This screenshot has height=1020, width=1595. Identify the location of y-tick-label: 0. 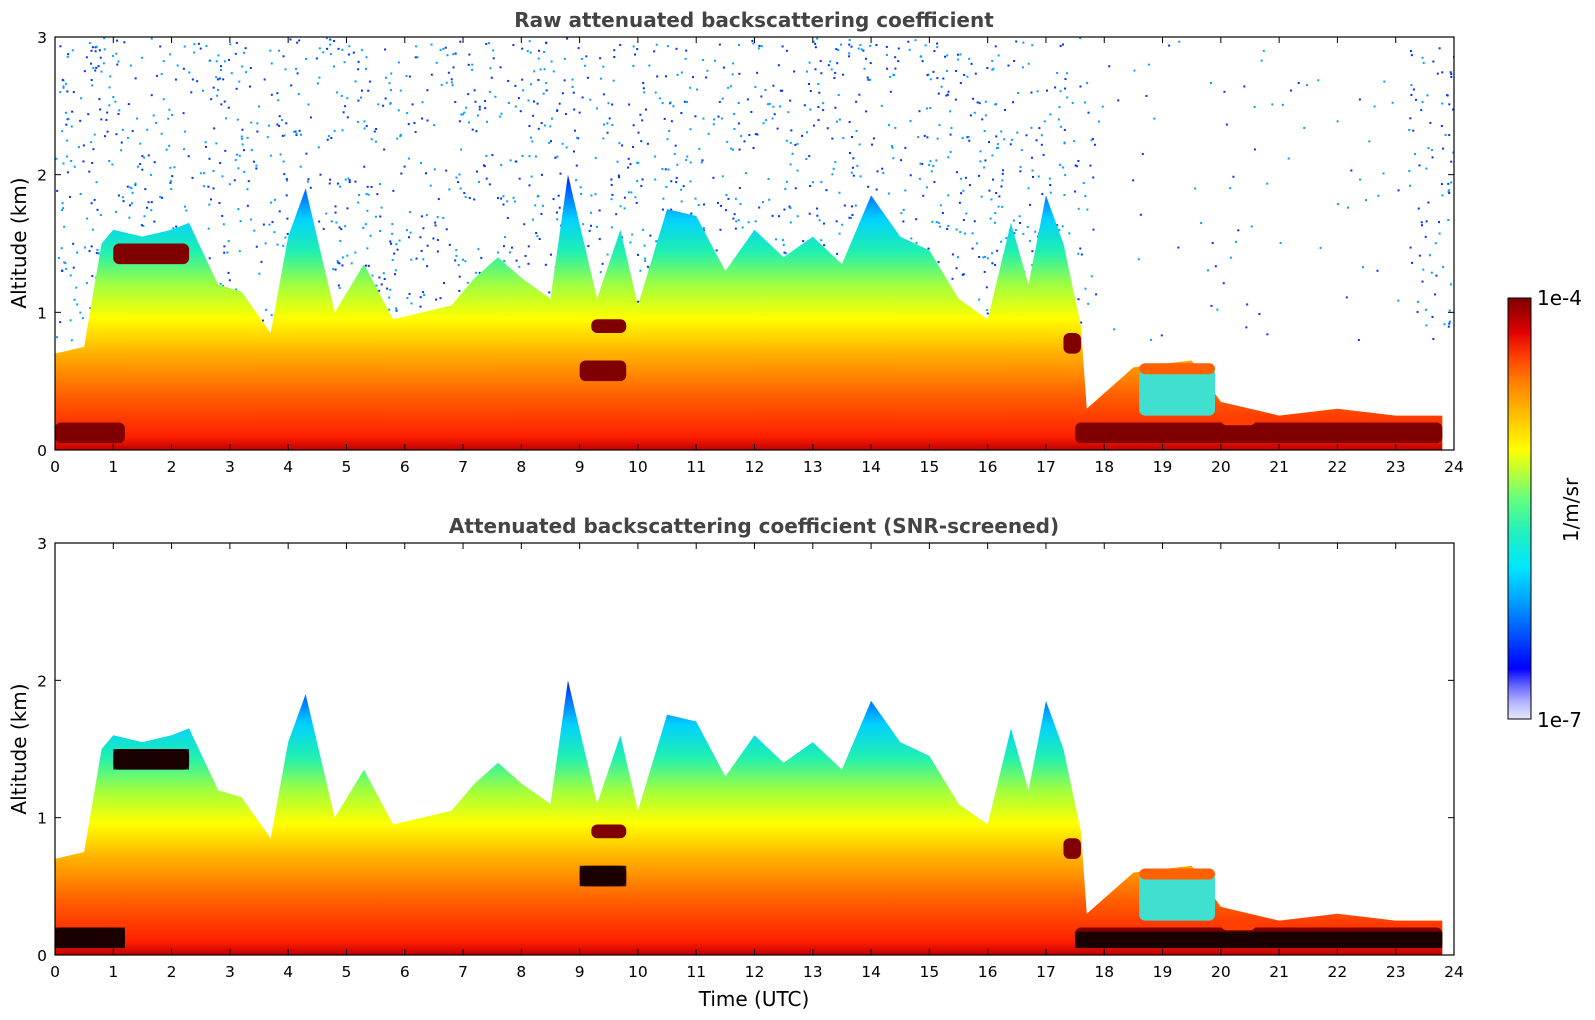
(42, 956).